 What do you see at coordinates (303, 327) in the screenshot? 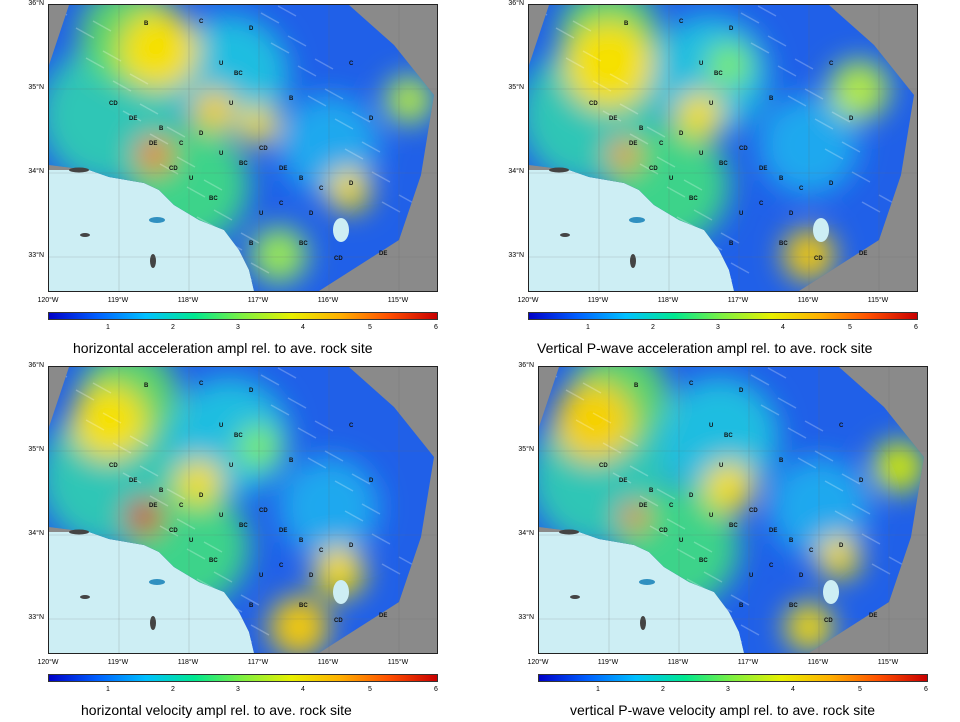
I see `colorbar-tick-label: 4` at bounding box center [303, 327].